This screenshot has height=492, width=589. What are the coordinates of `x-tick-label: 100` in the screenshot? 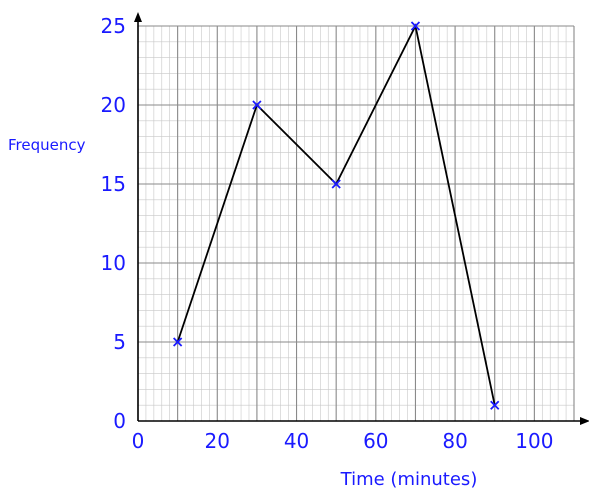 It's located at (534, 441).